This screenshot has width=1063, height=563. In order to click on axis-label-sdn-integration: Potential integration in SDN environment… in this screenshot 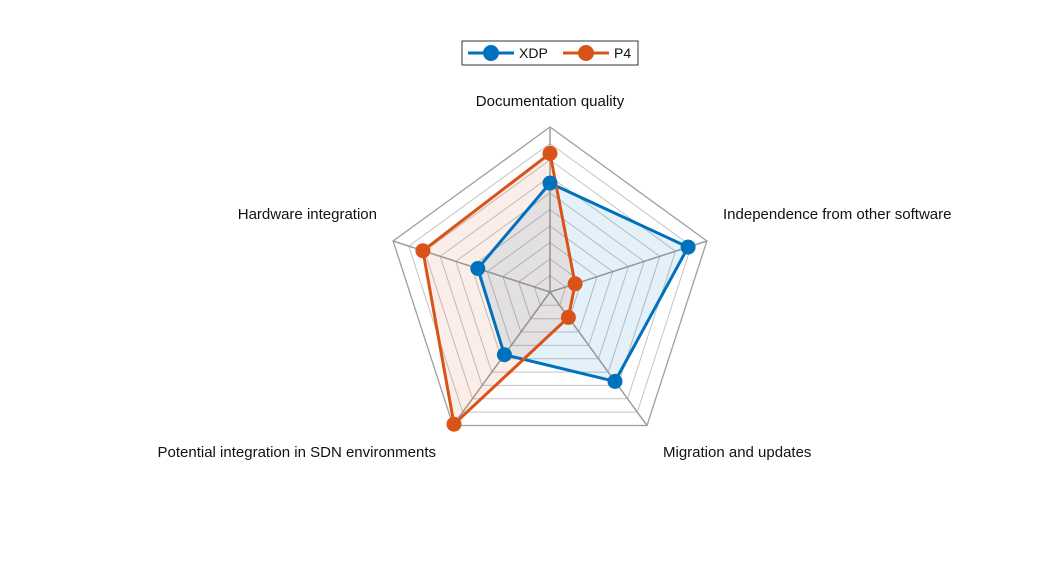, I will do `click(297, 452)`.